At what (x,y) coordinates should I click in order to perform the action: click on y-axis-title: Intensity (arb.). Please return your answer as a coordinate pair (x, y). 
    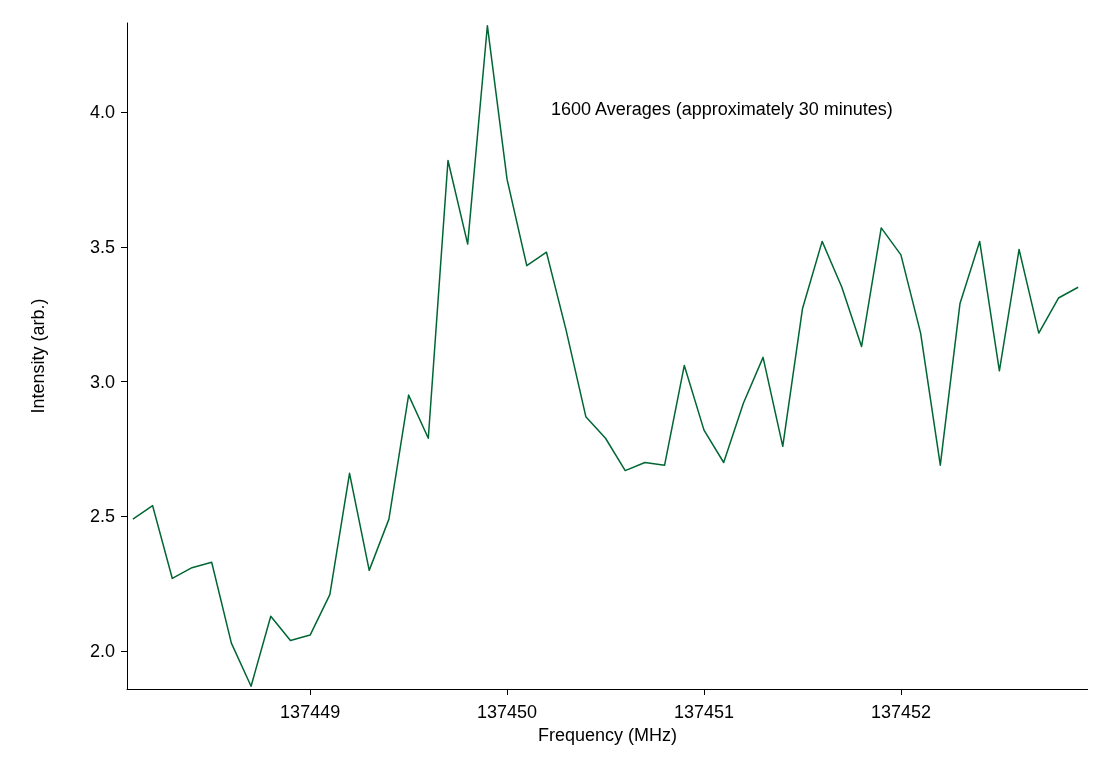
    Looking at the image, I should click on (38, 356).